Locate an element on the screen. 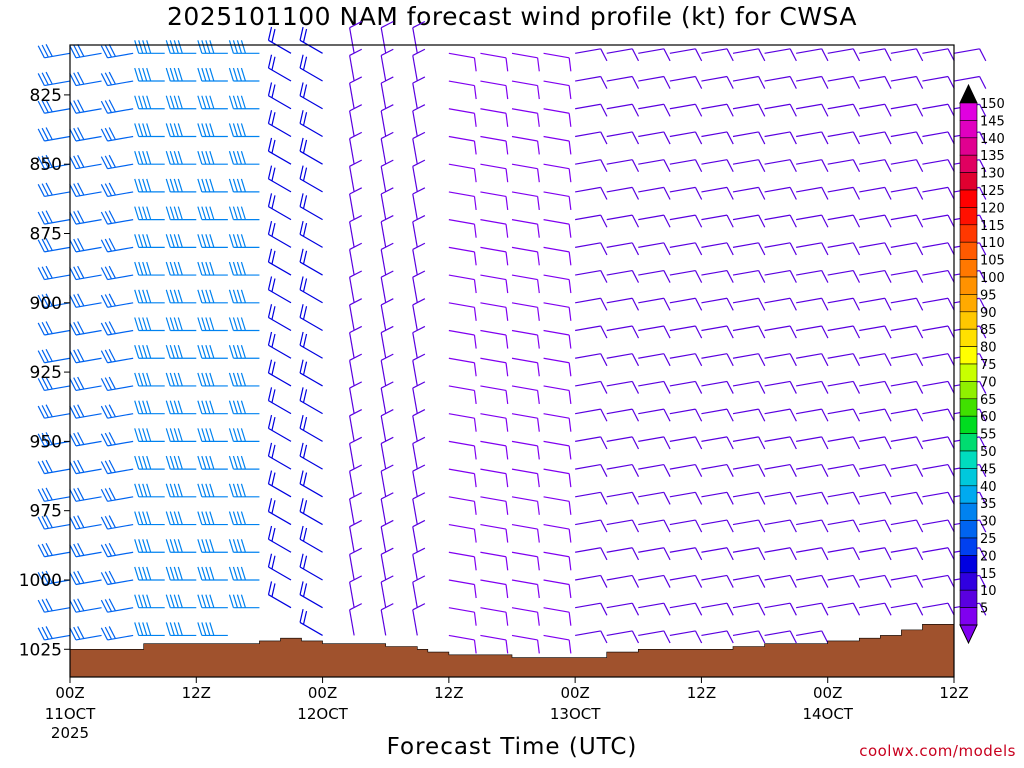 Image resolution: width=1024 pixels, height=768 pixels. x-tick-label: 12Z is located at coordinates (701, 693).